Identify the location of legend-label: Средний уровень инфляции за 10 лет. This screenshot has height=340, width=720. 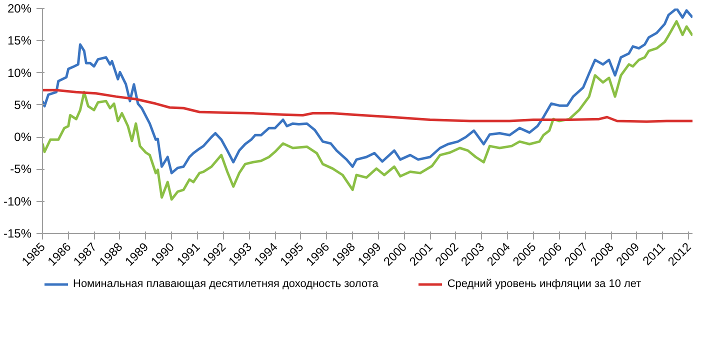
(544, 284).